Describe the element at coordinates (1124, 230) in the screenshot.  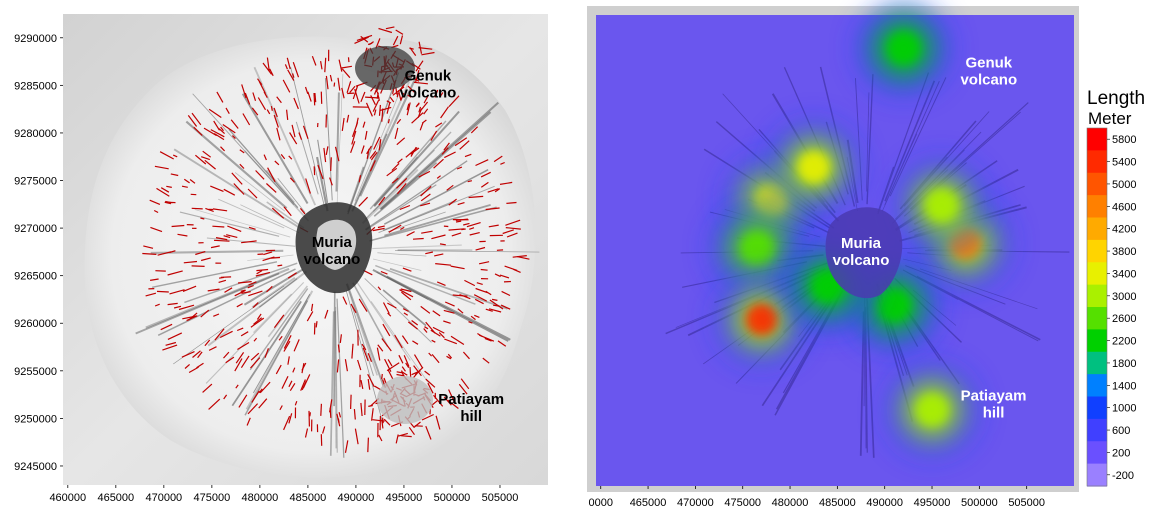
I see `legend-tick-label: 4200` at that location.